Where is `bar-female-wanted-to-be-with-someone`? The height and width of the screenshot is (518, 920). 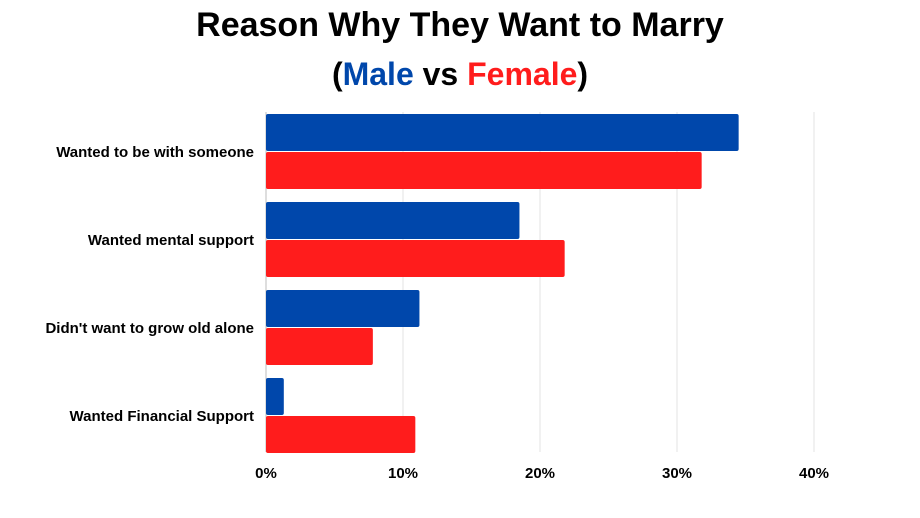 bar-female-wanted-to-be-with-someone is located at coordinates (484, 170).